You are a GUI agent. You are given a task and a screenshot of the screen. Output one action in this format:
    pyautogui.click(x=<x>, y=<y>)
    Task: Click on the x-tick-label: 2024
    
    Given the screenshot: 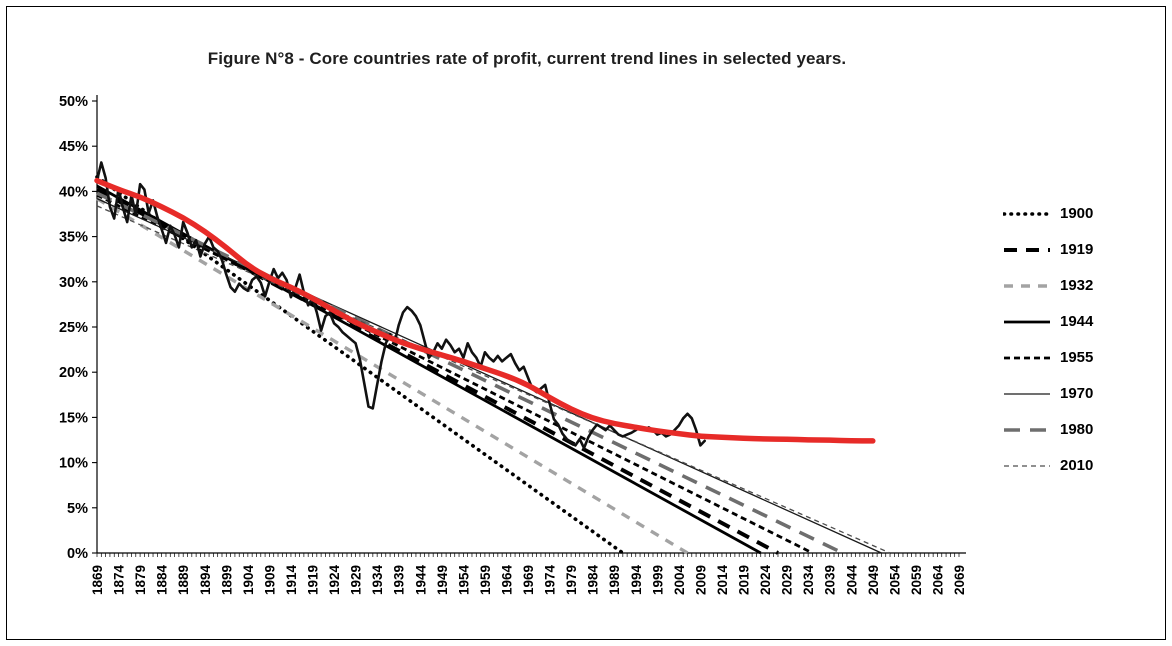 What is the action you would take?
    pyautogui.click(x=765, y=580)
    